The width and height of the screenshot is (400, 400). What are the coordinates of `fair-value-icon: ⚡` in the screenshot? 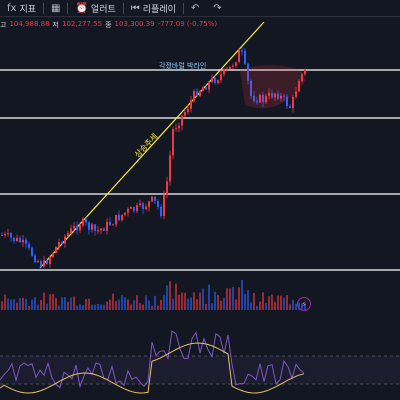 It's located at (304, 304).